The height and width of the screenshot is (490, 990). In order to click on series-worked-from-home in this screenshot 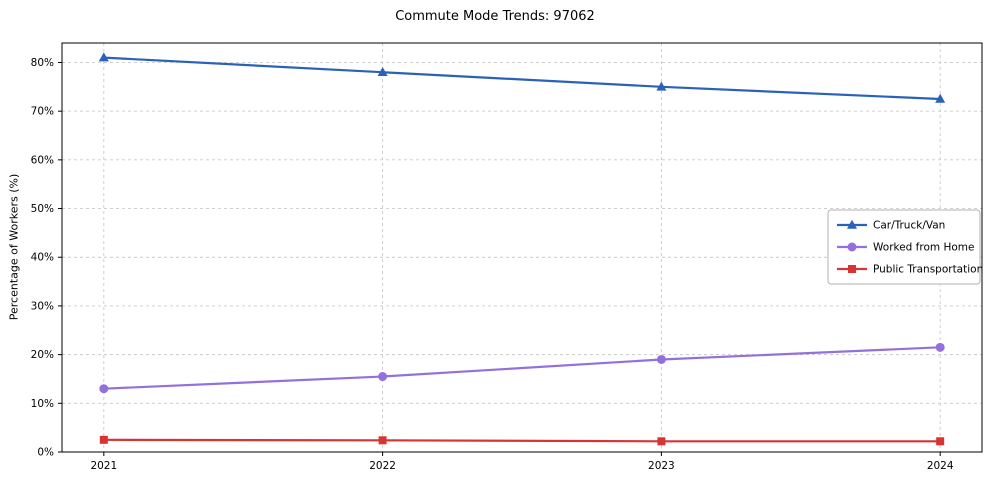, I will do `click(522, 368)`.